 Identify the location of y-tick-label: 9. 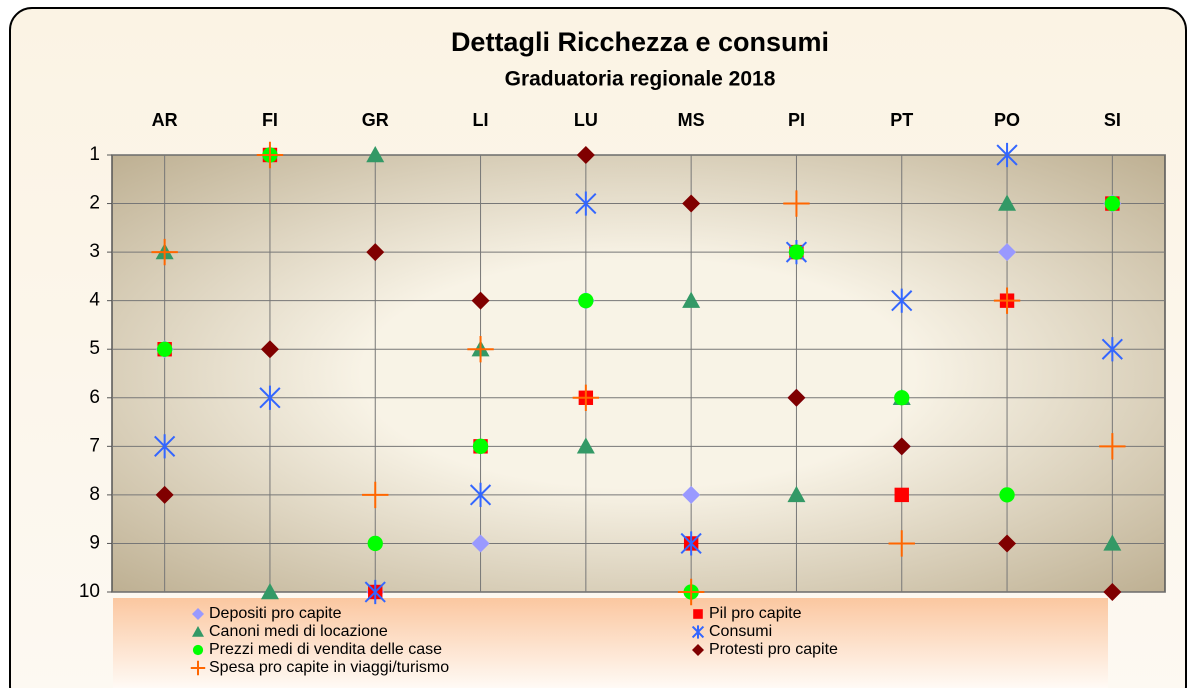
(94, 542).